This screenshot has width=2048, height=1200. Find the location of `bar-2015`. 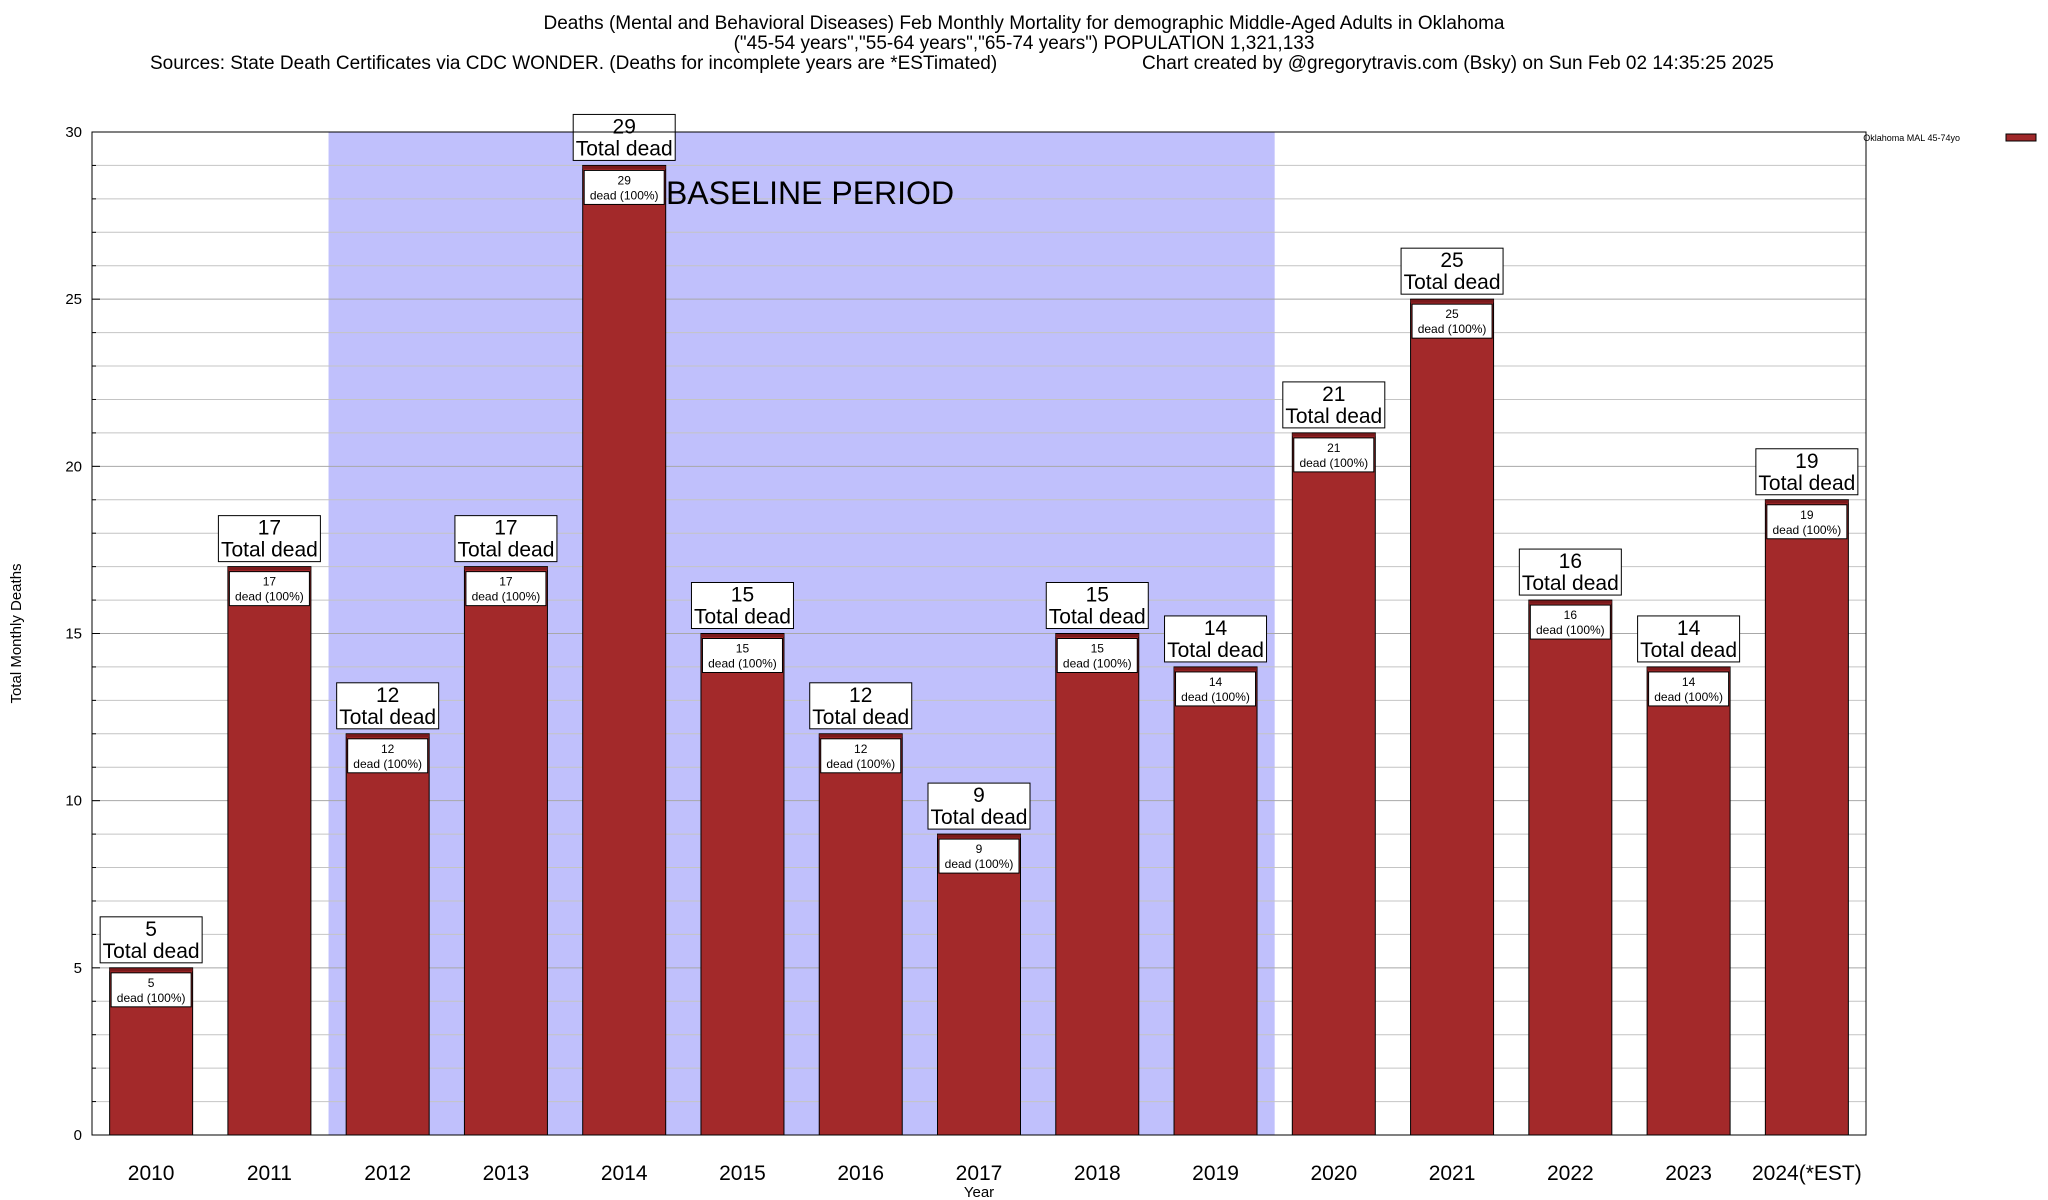

bar-2015 is located at coordinates (742, 884).